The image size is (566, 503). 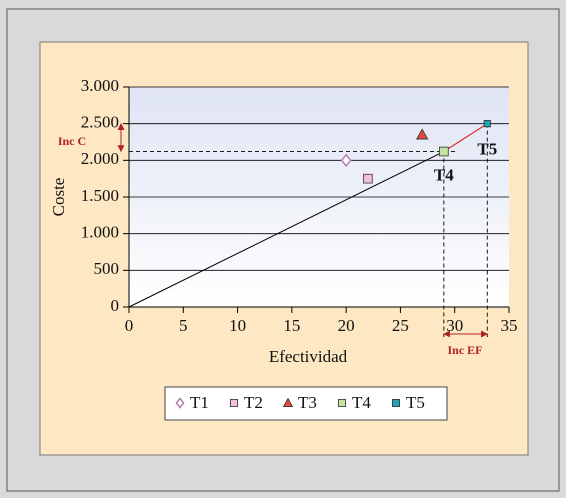 What do you see at coordinates (415, 402) in the screenshot?
I see `legend-label: T5` at bounding box center [415, 402].